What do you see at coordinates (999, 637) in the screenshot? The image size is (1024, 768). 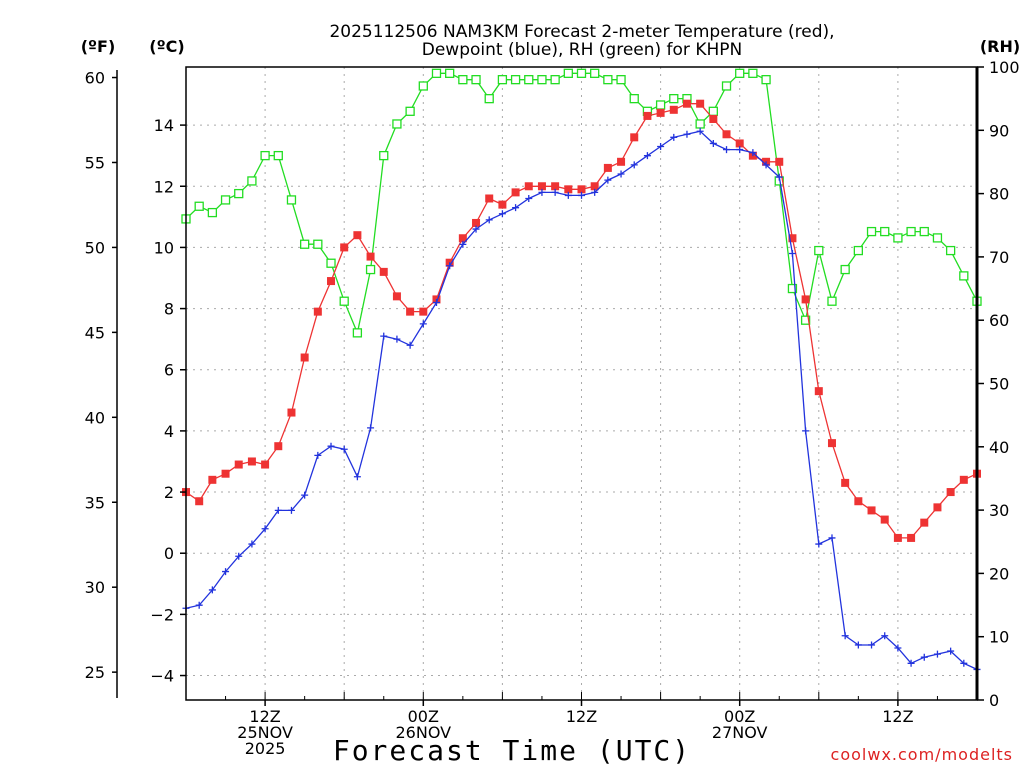 I see `rh-axis-tick-label: 10` at bounding box center [999, 637].